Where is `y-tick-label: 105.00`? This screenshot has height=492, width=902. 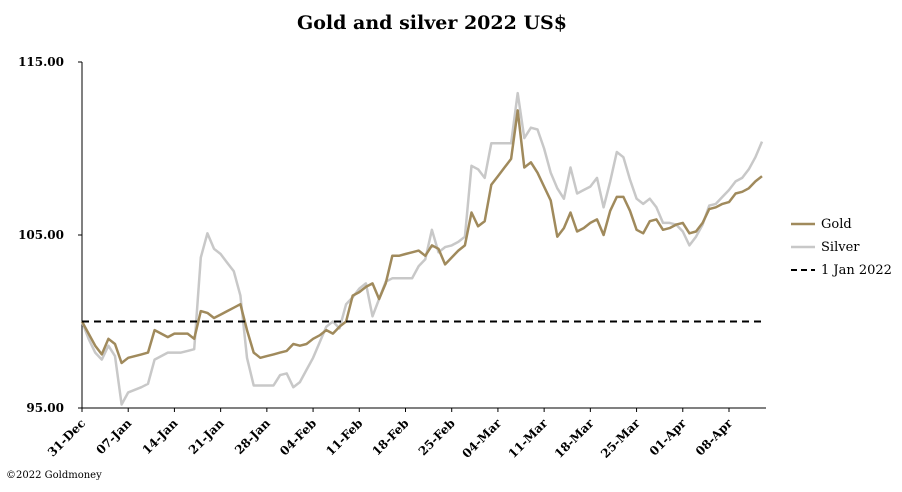 y-tick-label: 105.00 is located at coordinates (41, 235).